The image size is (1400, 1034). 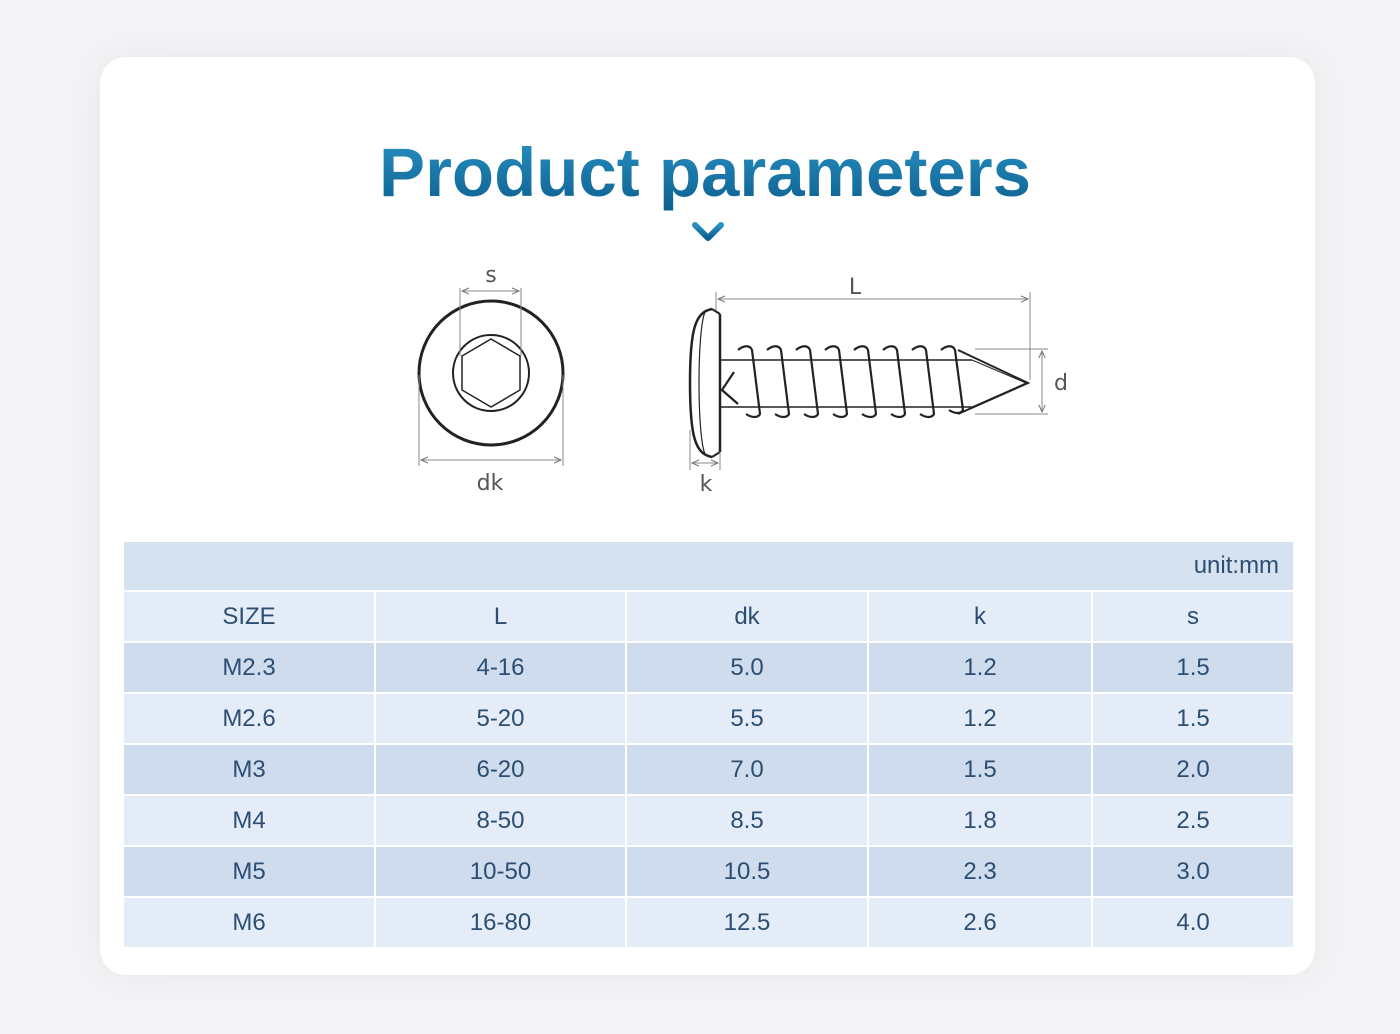 I want to click on cell-k: 2.6, so click(x=980, y=923).